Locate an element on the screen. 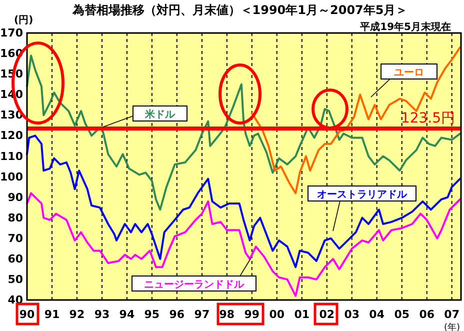  x-tick-label: 96 is located at coordinates (177, 314).